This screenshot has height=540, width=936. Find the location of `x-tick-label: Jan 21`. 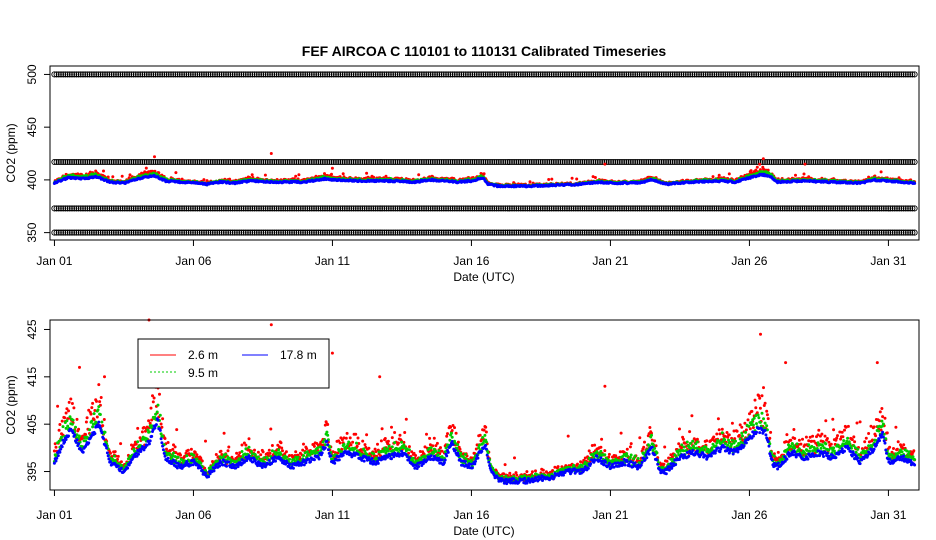

x-tick-label: Jan 21 is located at coordinates (610, 261).